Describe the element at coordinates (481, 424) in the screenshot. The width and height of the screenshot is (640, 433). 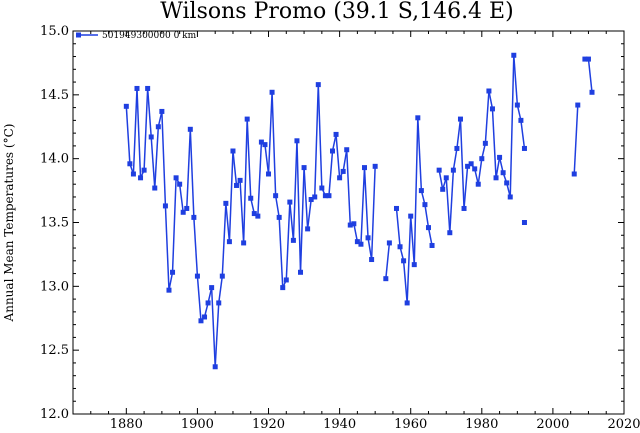
I see `x-tick-label: 1980` at that location.